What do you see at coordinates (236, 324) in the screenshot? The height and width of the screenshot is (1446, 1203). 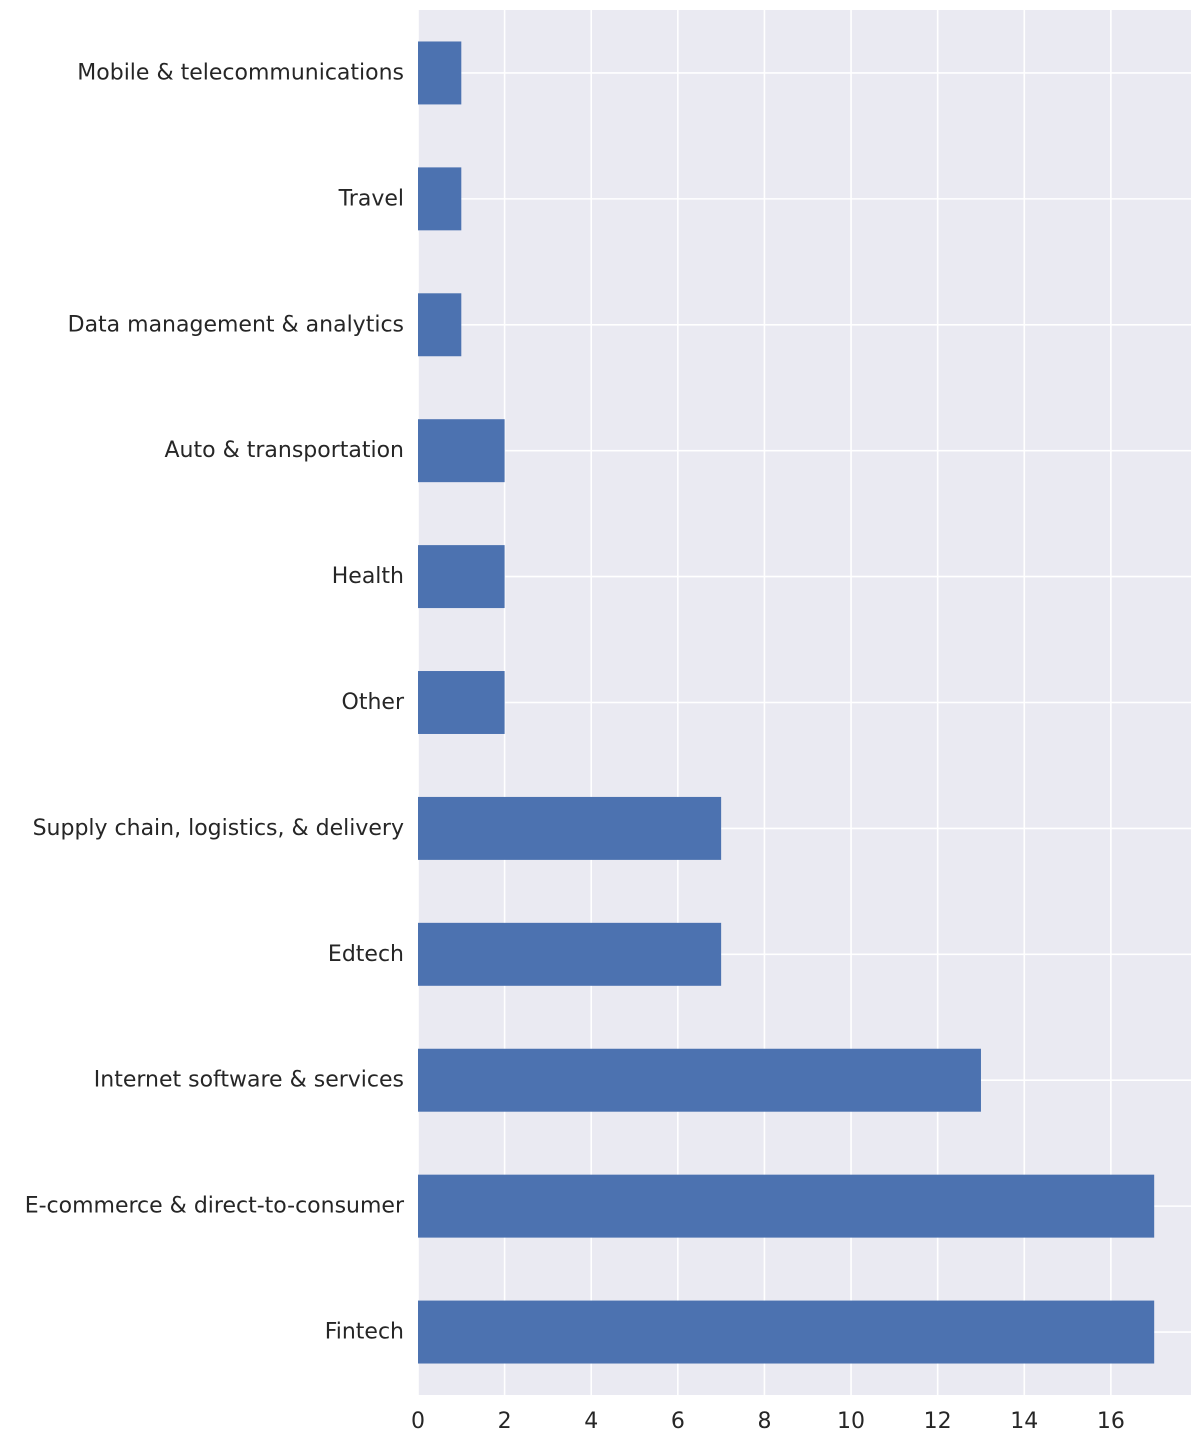 I see `y-tick-label: Data management & analytics` at bounding box center [236, 324].